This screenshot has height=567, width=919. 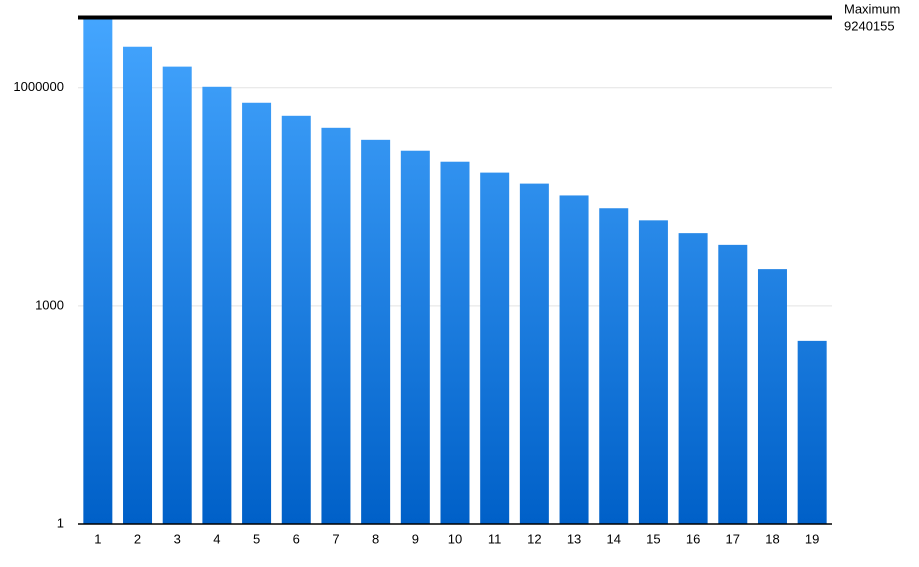 I want to click on x-tick-label: 14, so click(x=614, y=538).